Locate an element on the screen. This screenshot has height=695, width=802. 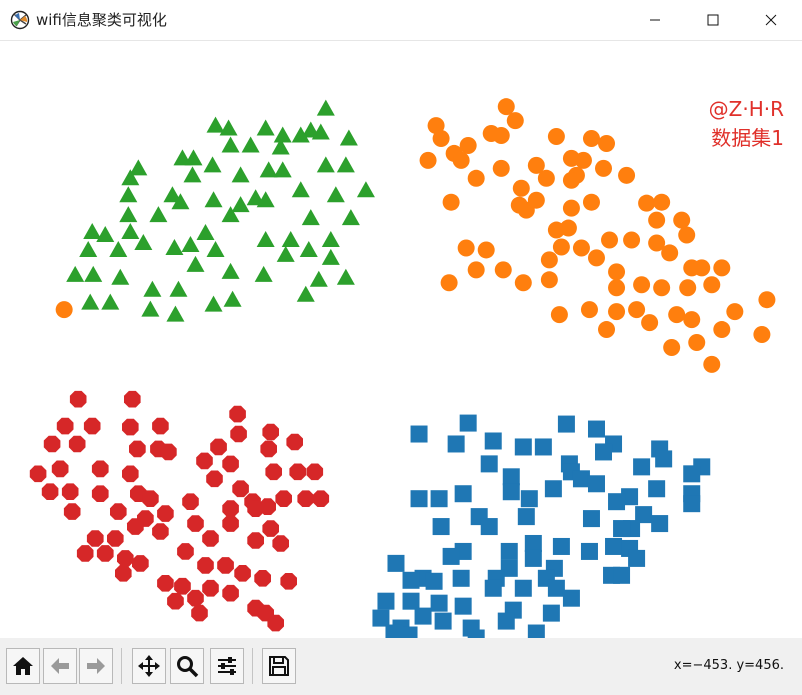
zoom-button is located at coordinates (187, 666).